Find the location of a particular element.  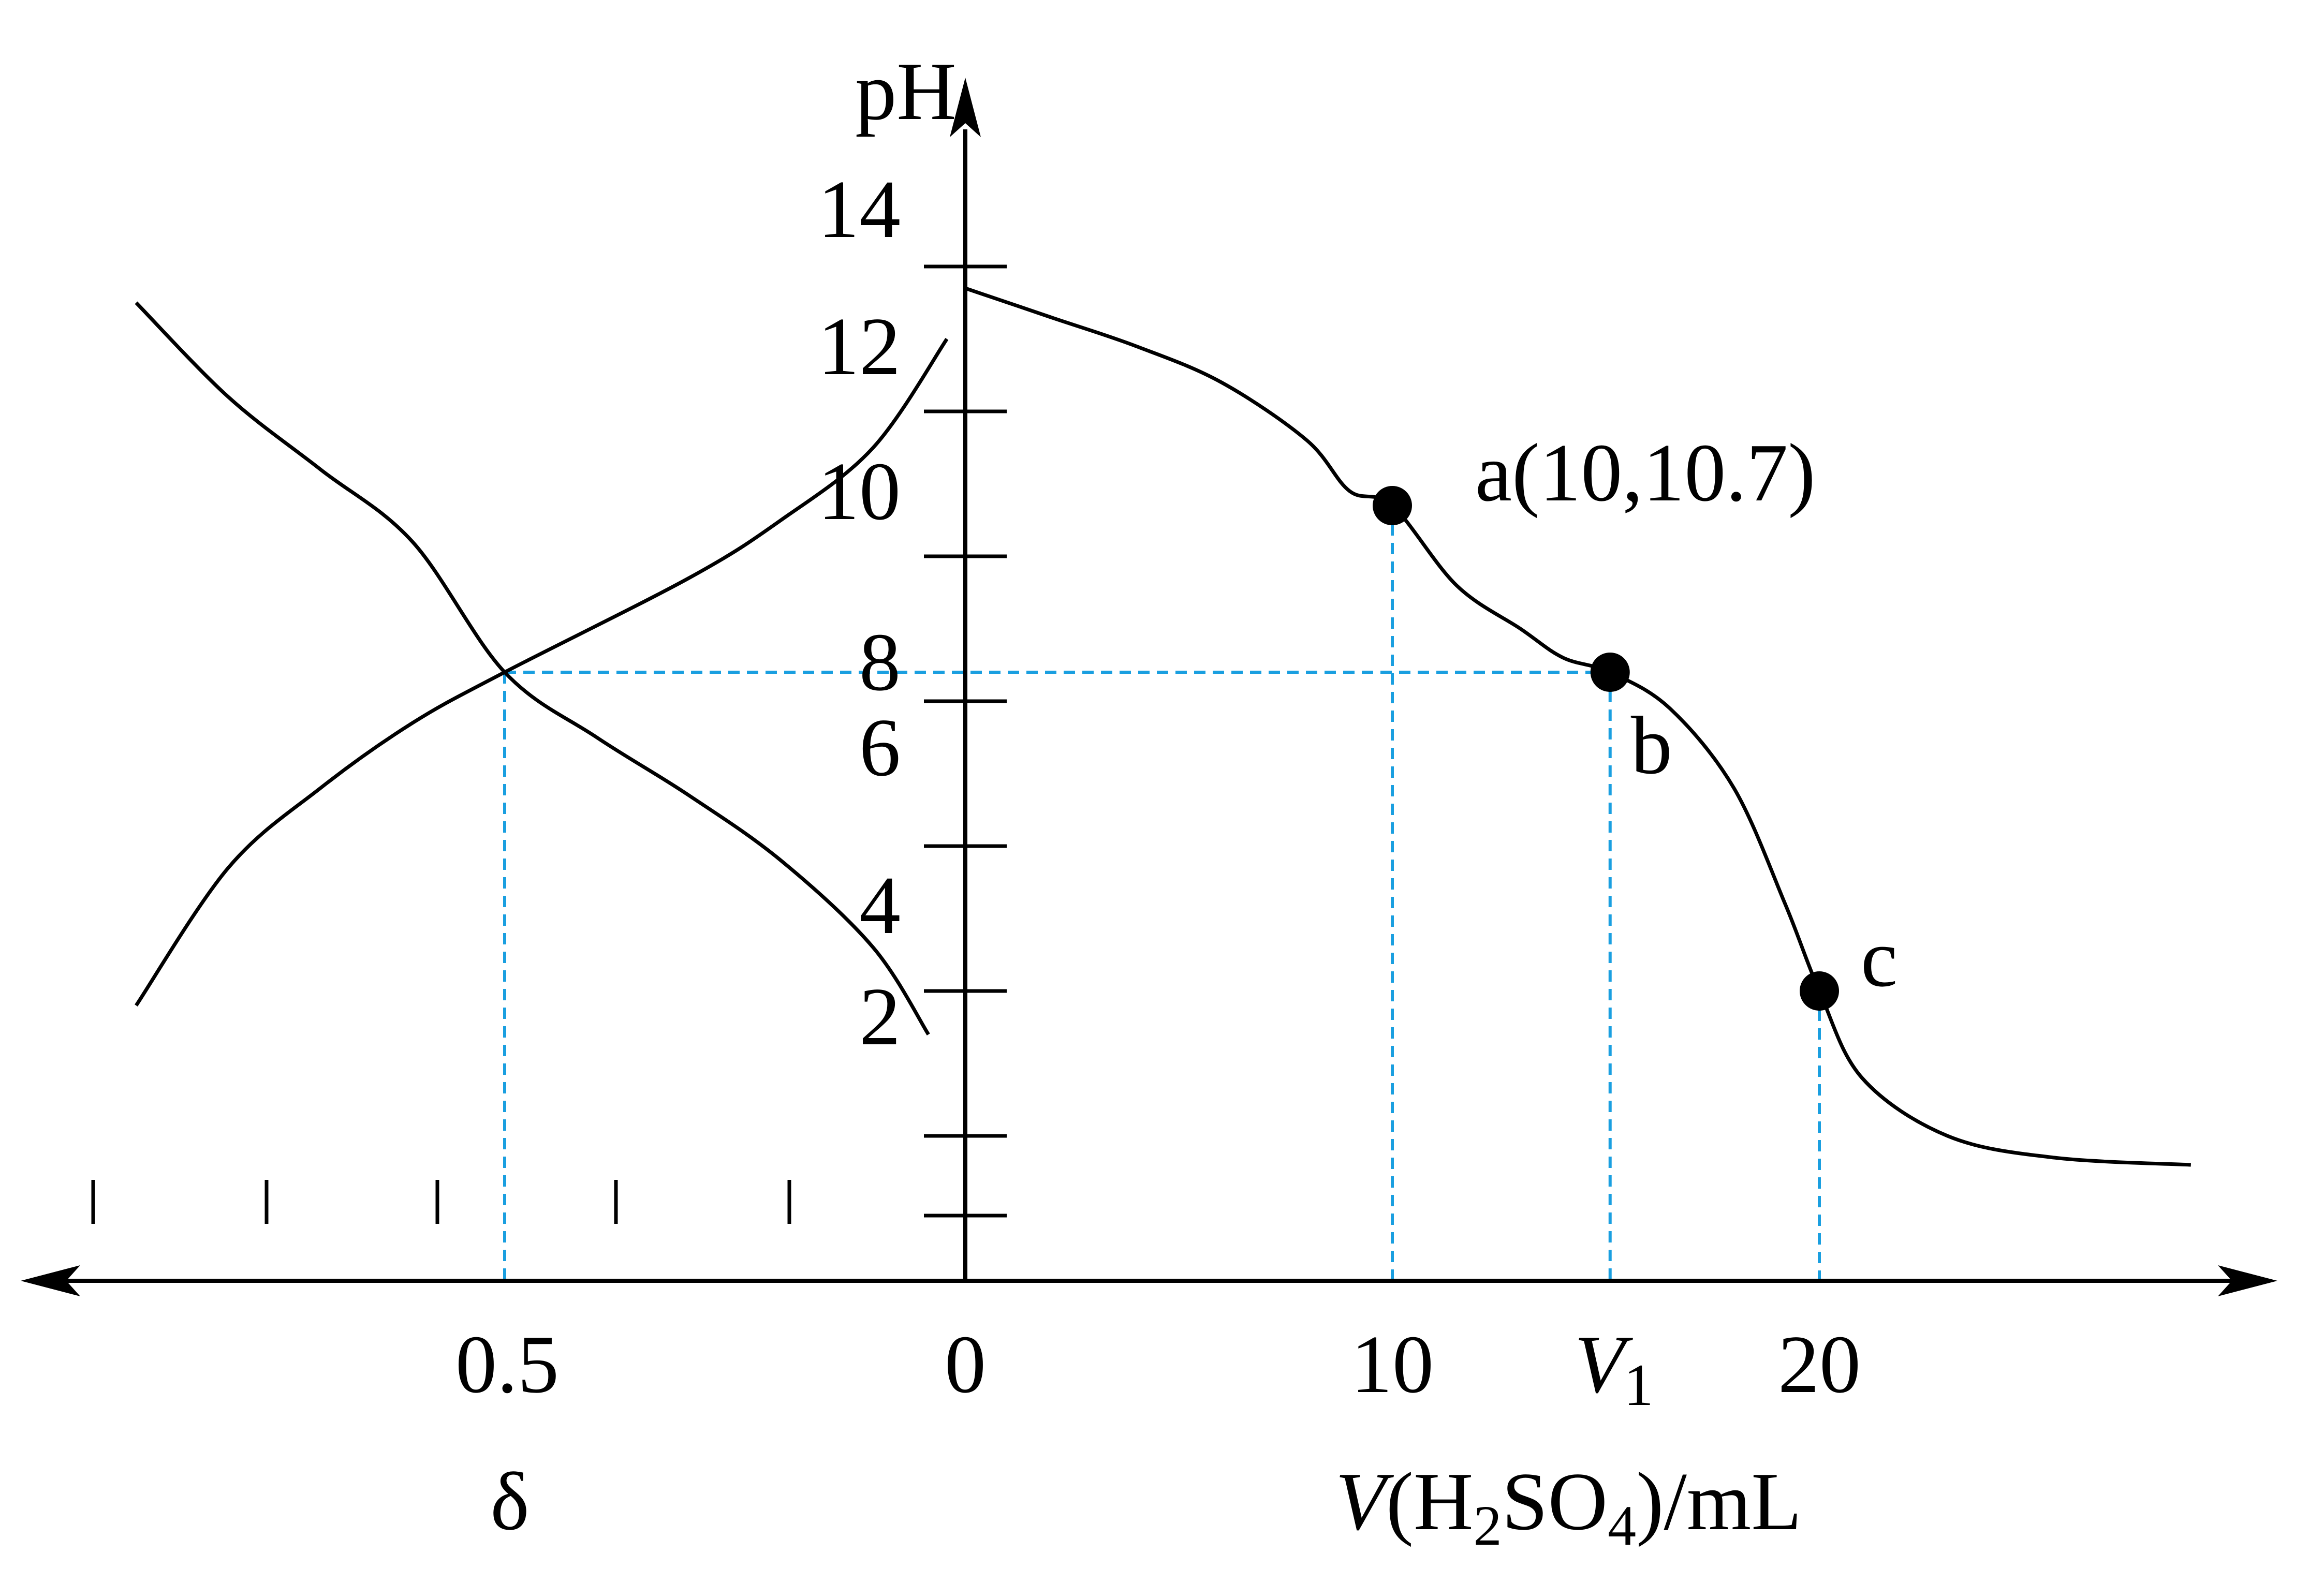

x-axis-title-sub1: 2 is located at coordinates (1488, 1525).